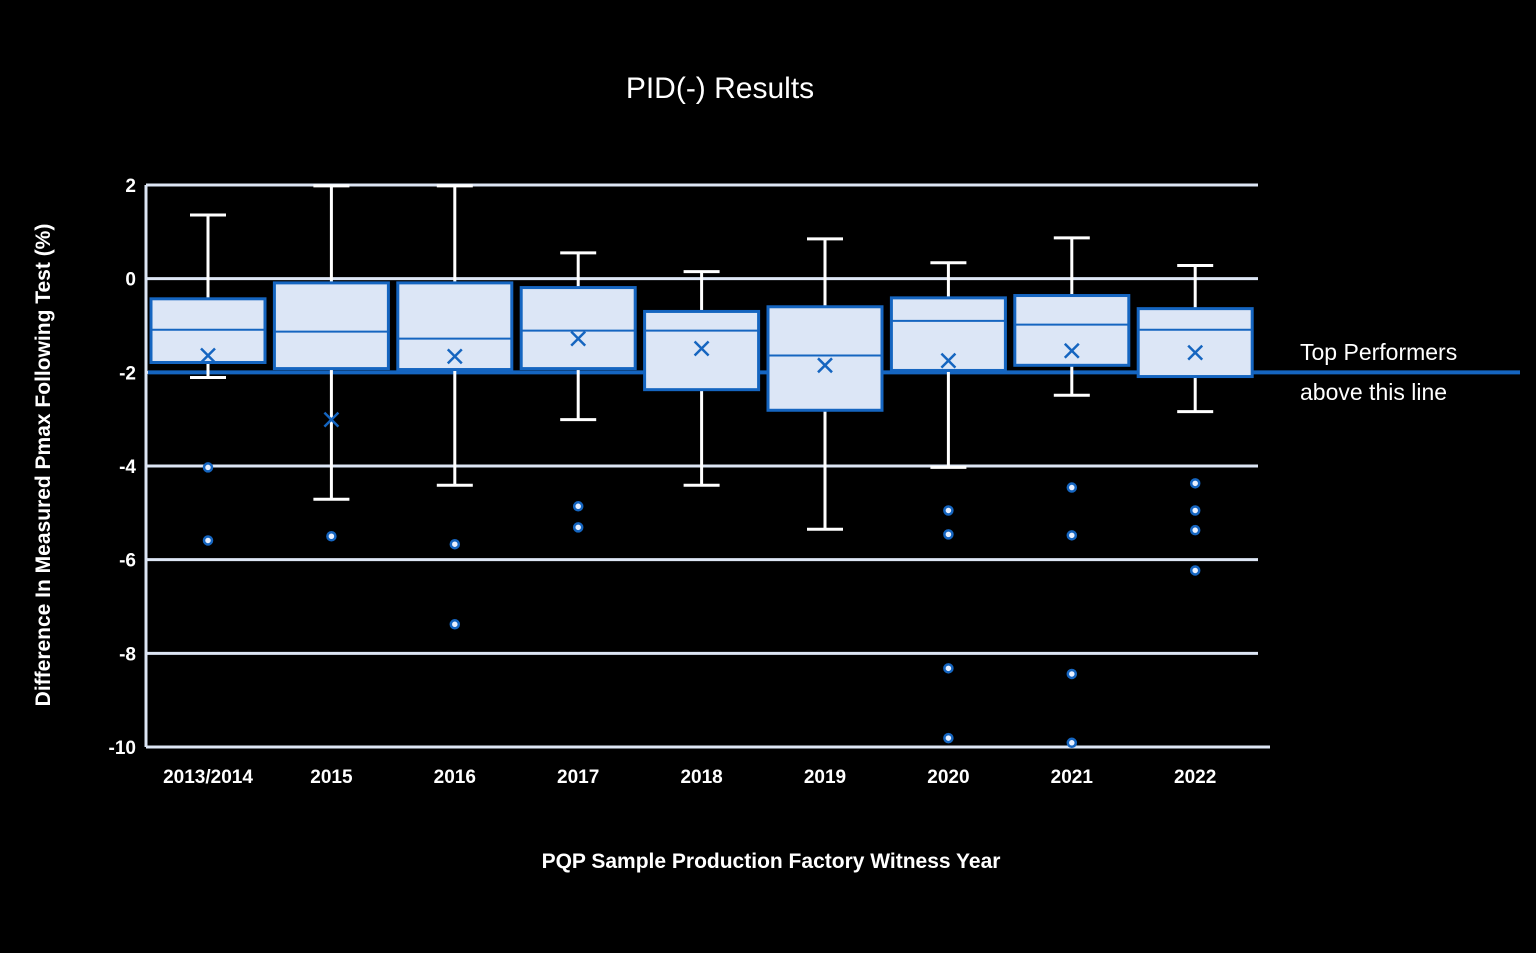 The width and height of the screenshot is (1536, 953). I want to click on x-tick-label: 2013/2014, so click(208, 777).